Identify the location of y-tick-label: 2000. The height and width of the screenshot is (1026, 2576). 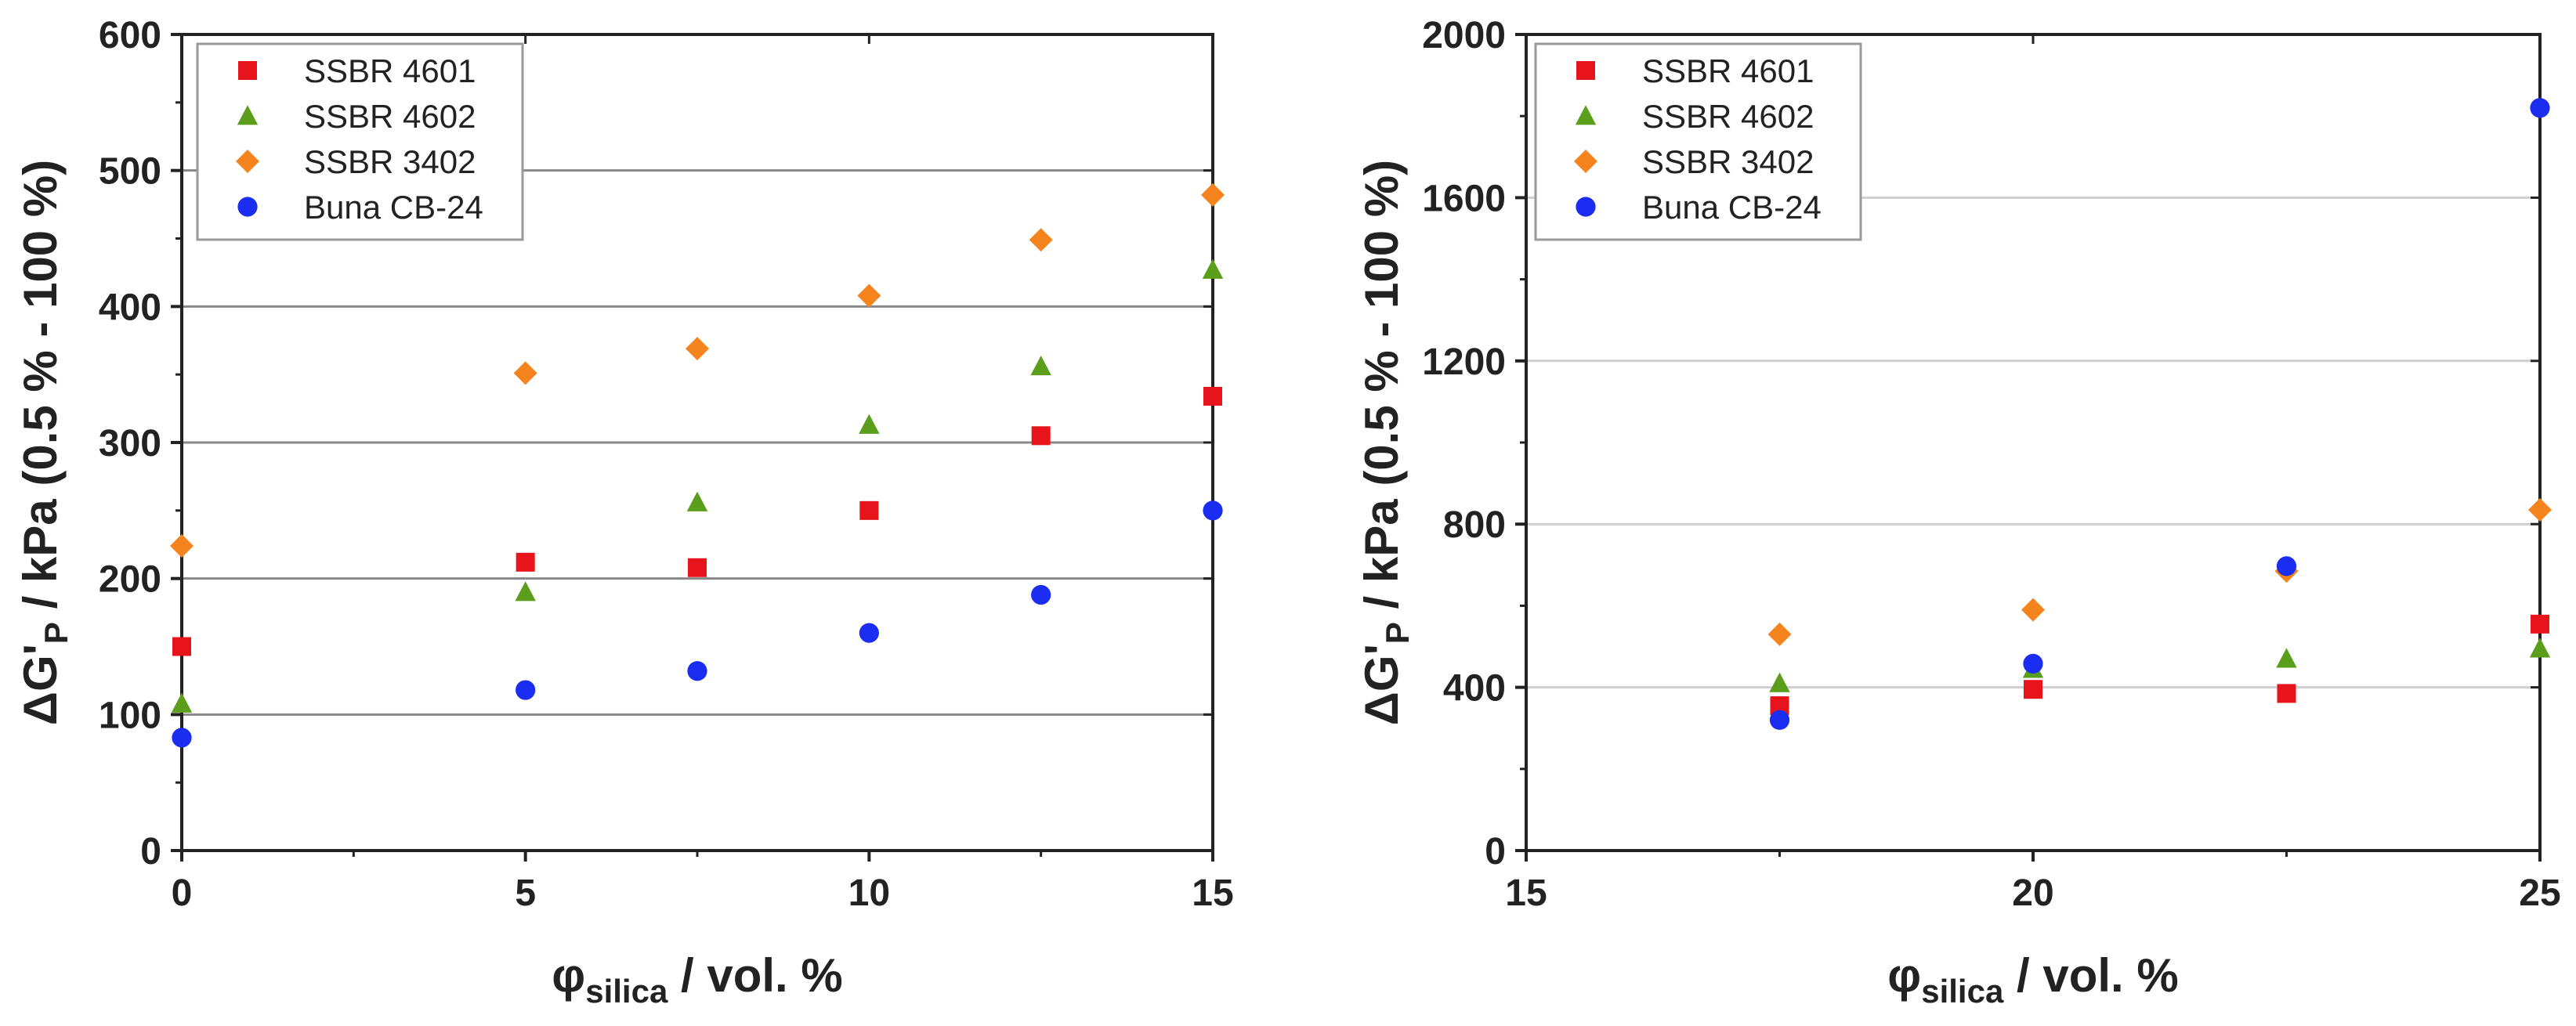
(1464, 35).